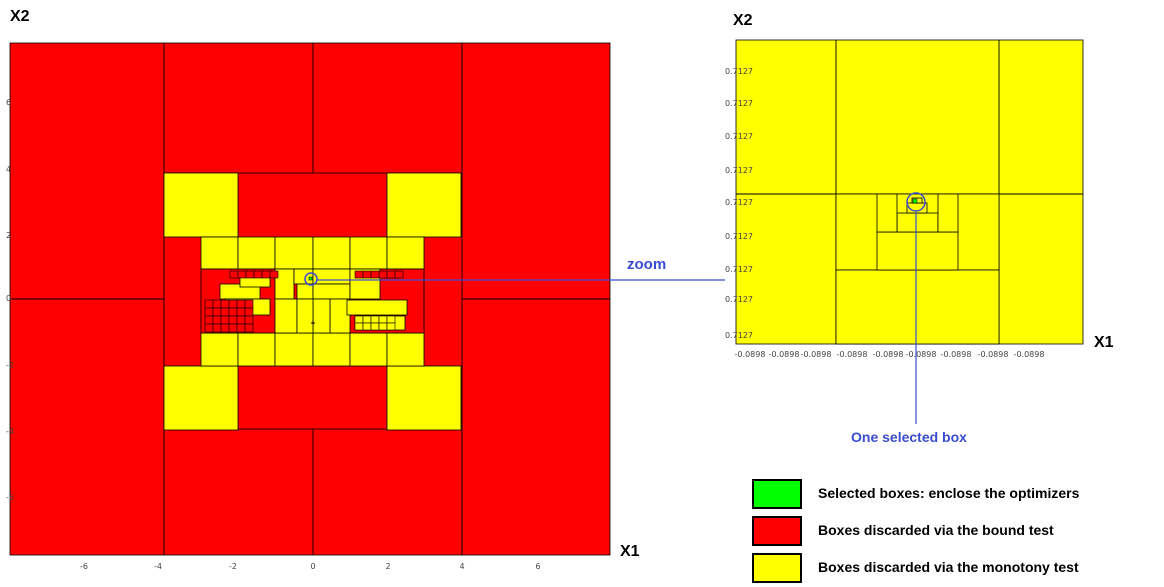 The height and width of the screenshot is (587, 1164). I want to click on zoom-y-axis-title: X2, so click(743, 20).